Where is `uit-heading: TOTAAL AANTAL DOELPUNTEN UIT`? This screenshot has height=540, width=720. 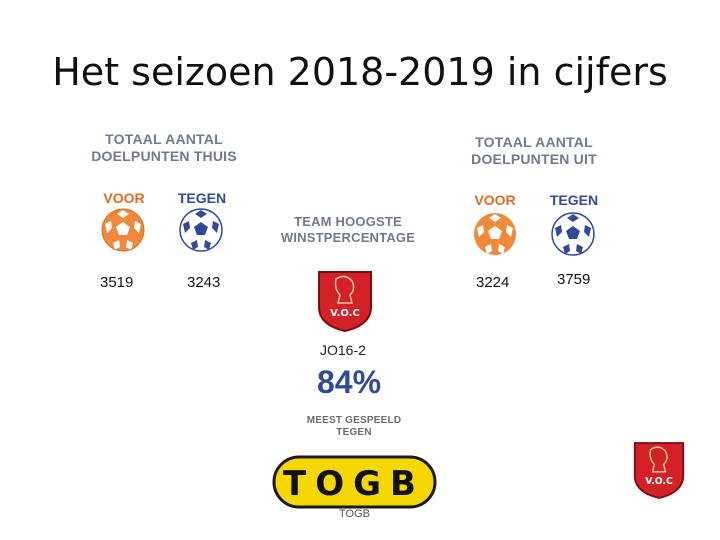 uit-heading: TOTAAL AANTAL DOELPUNTEN UIT is located at coordinates (534, 151).